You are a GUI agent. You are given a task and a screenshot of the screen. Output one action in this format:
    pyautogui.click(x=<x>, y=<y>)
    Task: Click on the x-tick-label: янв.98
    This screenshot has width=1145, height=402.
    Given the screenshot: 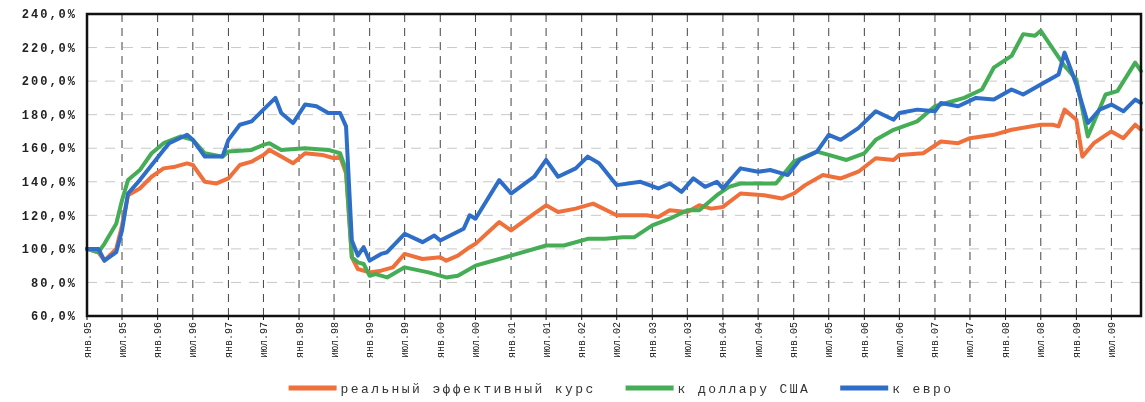 What is the action you would take?
    pyautogui.click(x=300, y=340)
    